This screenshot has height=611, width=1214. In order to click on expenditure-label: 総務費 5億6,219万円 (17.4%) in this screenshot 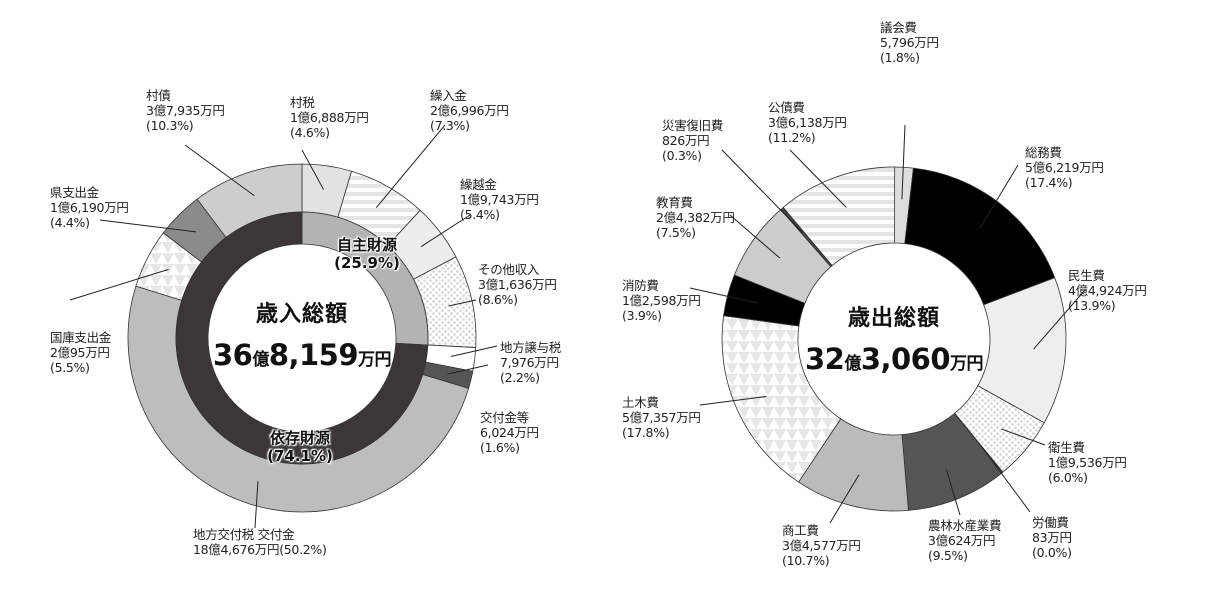, I will do `click(1064, 167)`.